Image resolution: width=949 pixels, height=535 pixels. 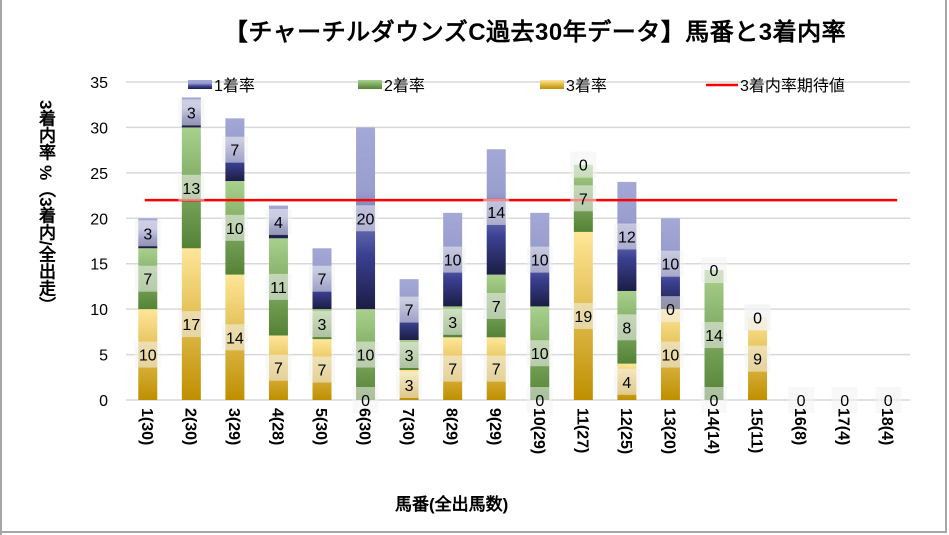 What do you see at coordinates (712, 431) in the screenshot?
I see `x-tick-label: 14(14)` at bounding box center [712, 431].